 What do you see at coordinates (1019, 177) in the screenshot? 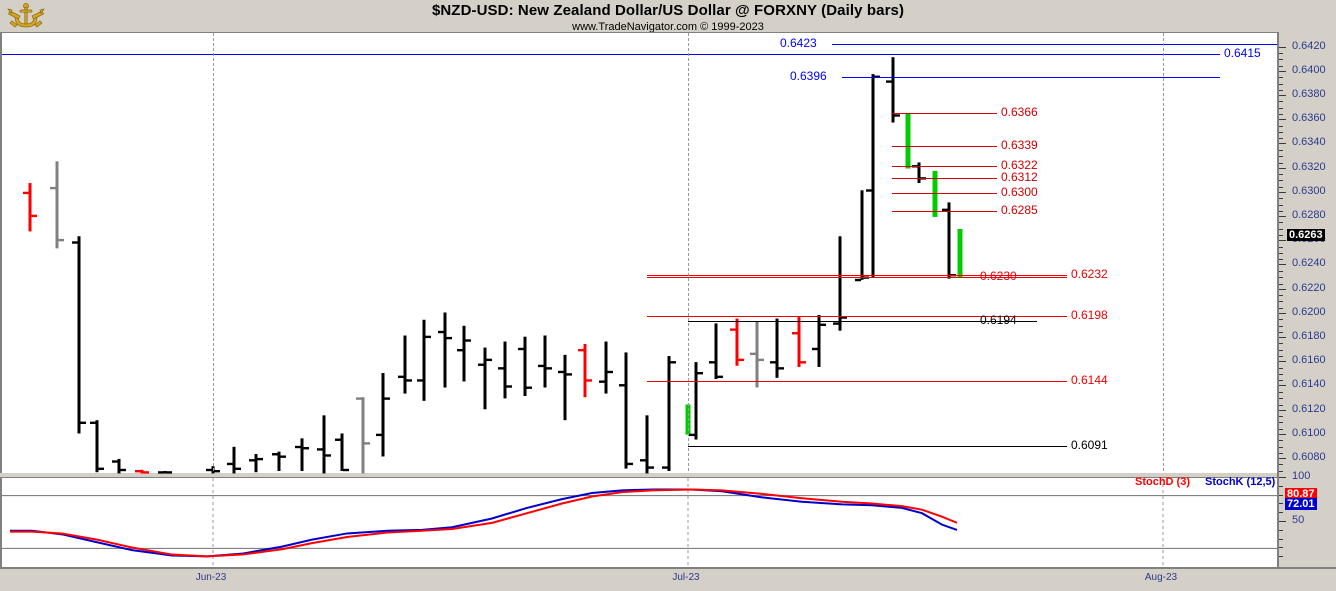
I see `price-level-label-0.6312: 0.6312` at bounding box center [1019, 177].